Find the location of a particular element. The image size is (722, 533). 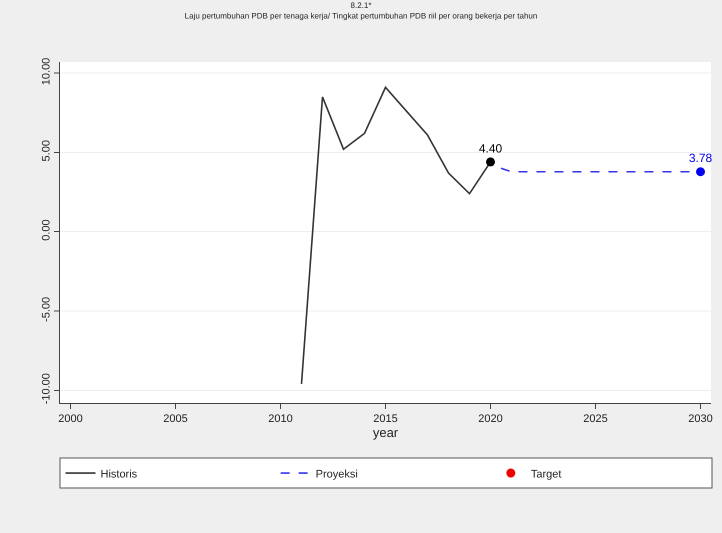

x-tick-label: 2010 is located at coordinates (280, 419).